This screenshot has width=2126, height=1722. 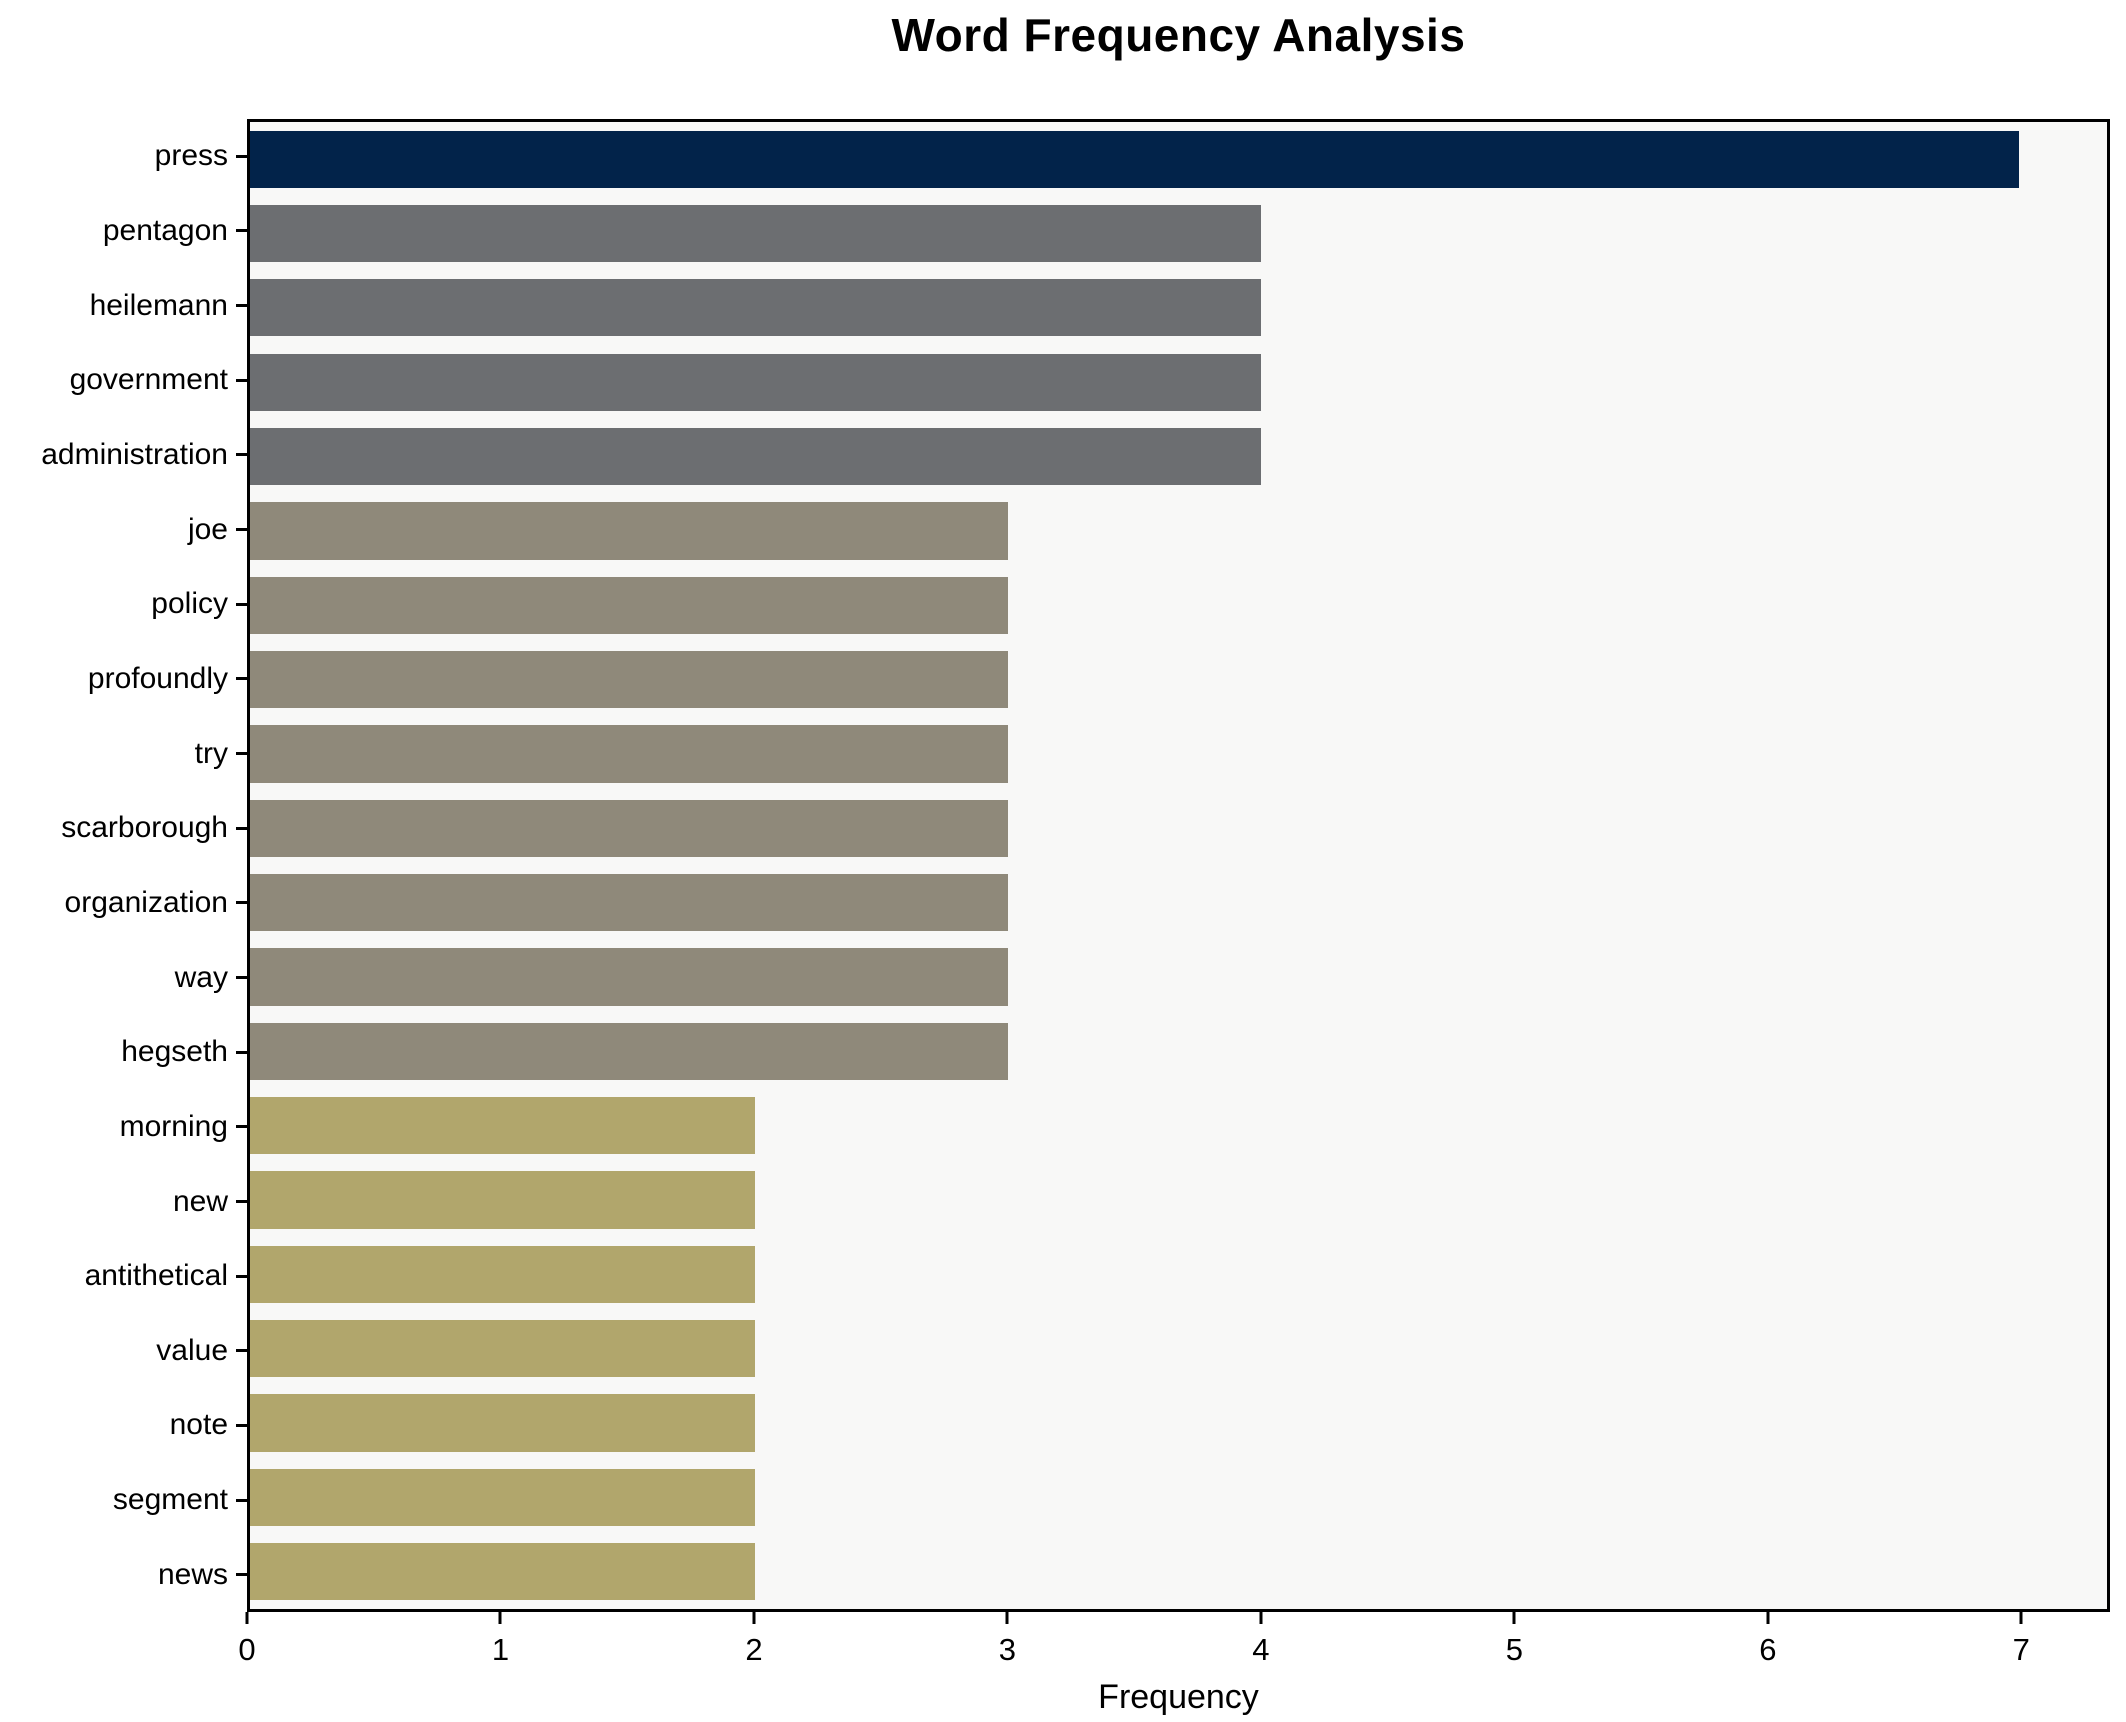 I want to click on y-label-row: policy, so click(x=123, y=604).